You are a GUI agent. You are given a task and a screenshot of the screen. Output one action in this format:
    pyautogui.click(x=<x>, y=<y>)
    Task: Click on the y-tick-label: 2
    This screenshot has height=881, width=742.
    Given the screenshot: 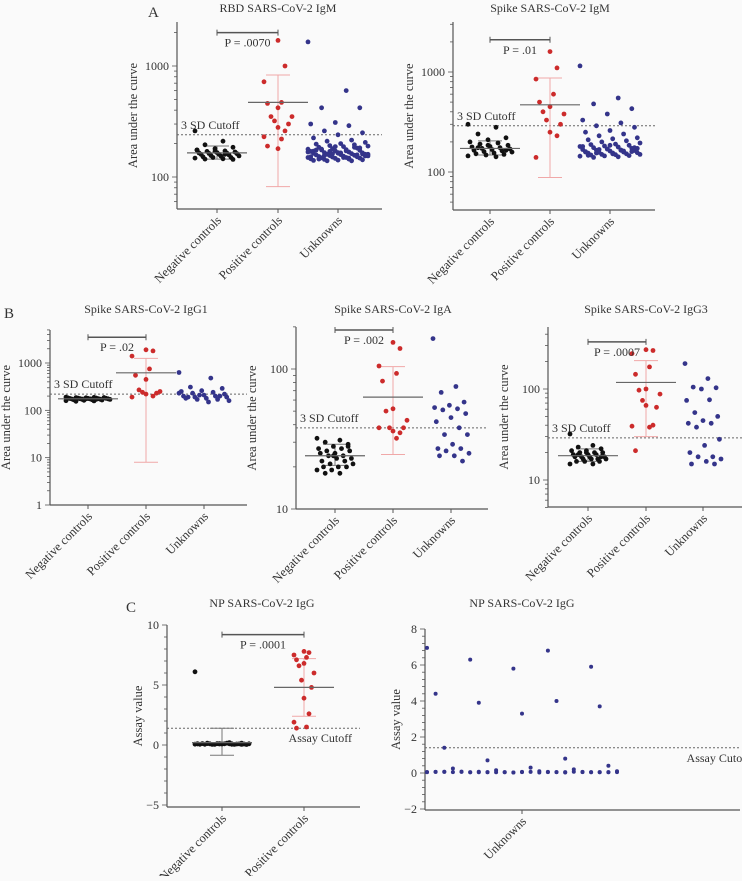 What is the action you would take?
    pyautogui.click(x=414, y=737)
    